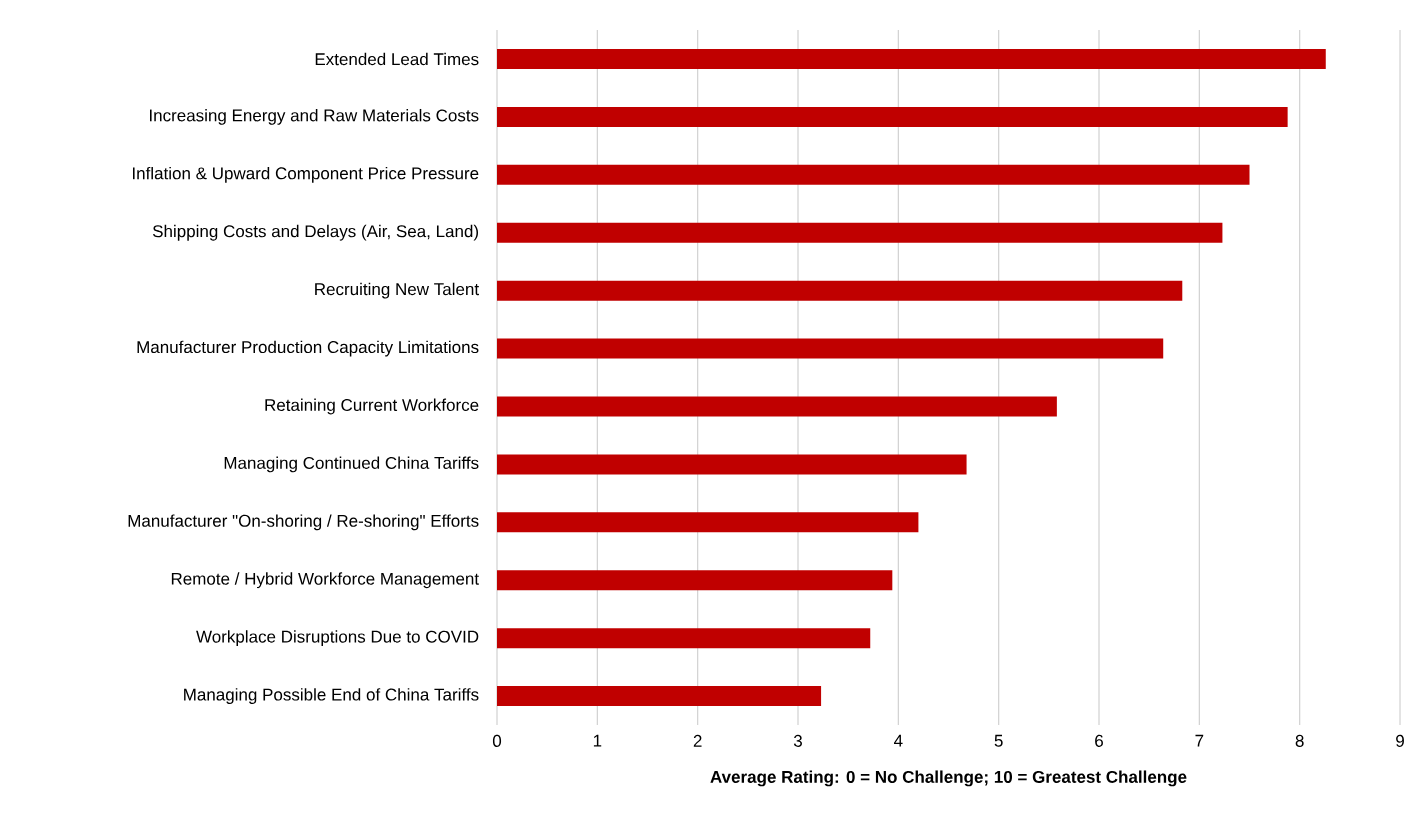  Describe the element at coordinates (305, 174) in the screenshot. I see `y-tick-label: Inflation & Upward Component Price Pressure` at that location.